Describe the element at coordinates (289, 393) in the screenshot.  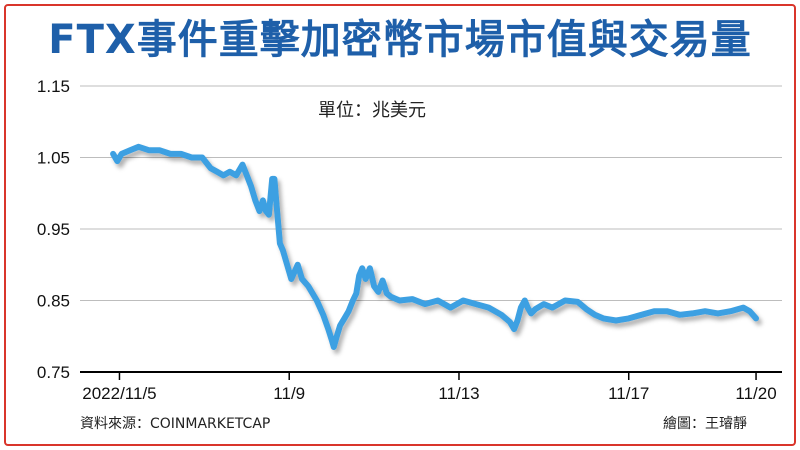
I see `x-tick-label: 11/9` at that location.